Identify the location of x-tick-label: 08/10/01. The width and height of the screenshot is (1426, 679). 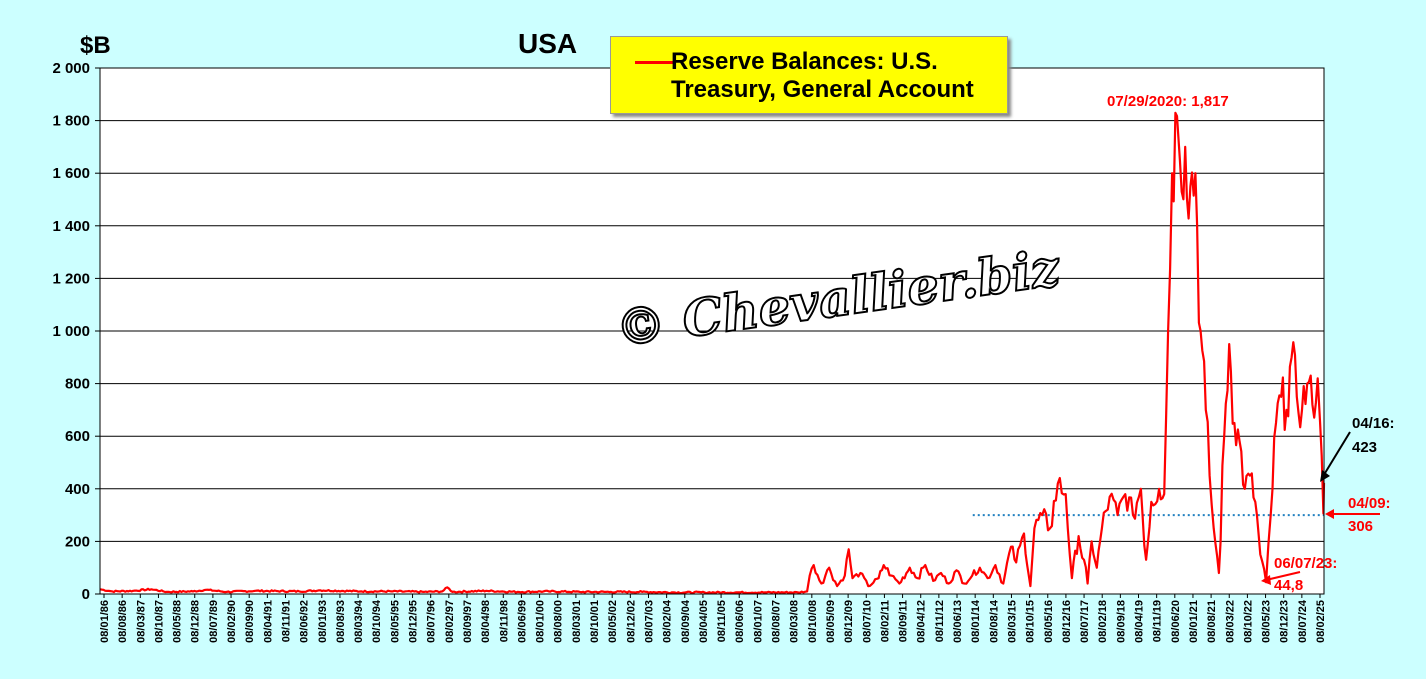
(595, 621).